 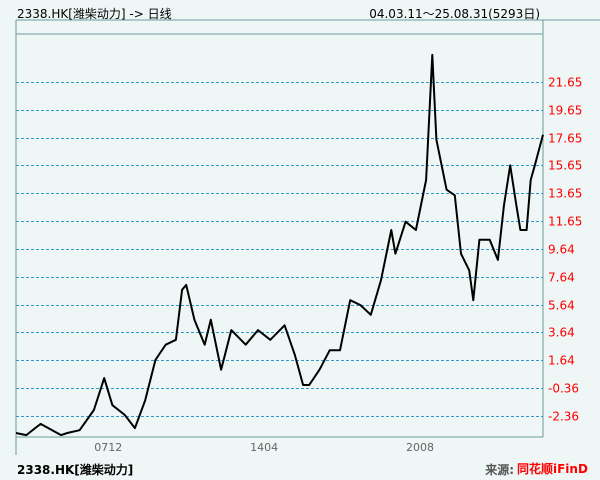 I want to click on y-tick-label: 15.65, so click(x=565, y=166).